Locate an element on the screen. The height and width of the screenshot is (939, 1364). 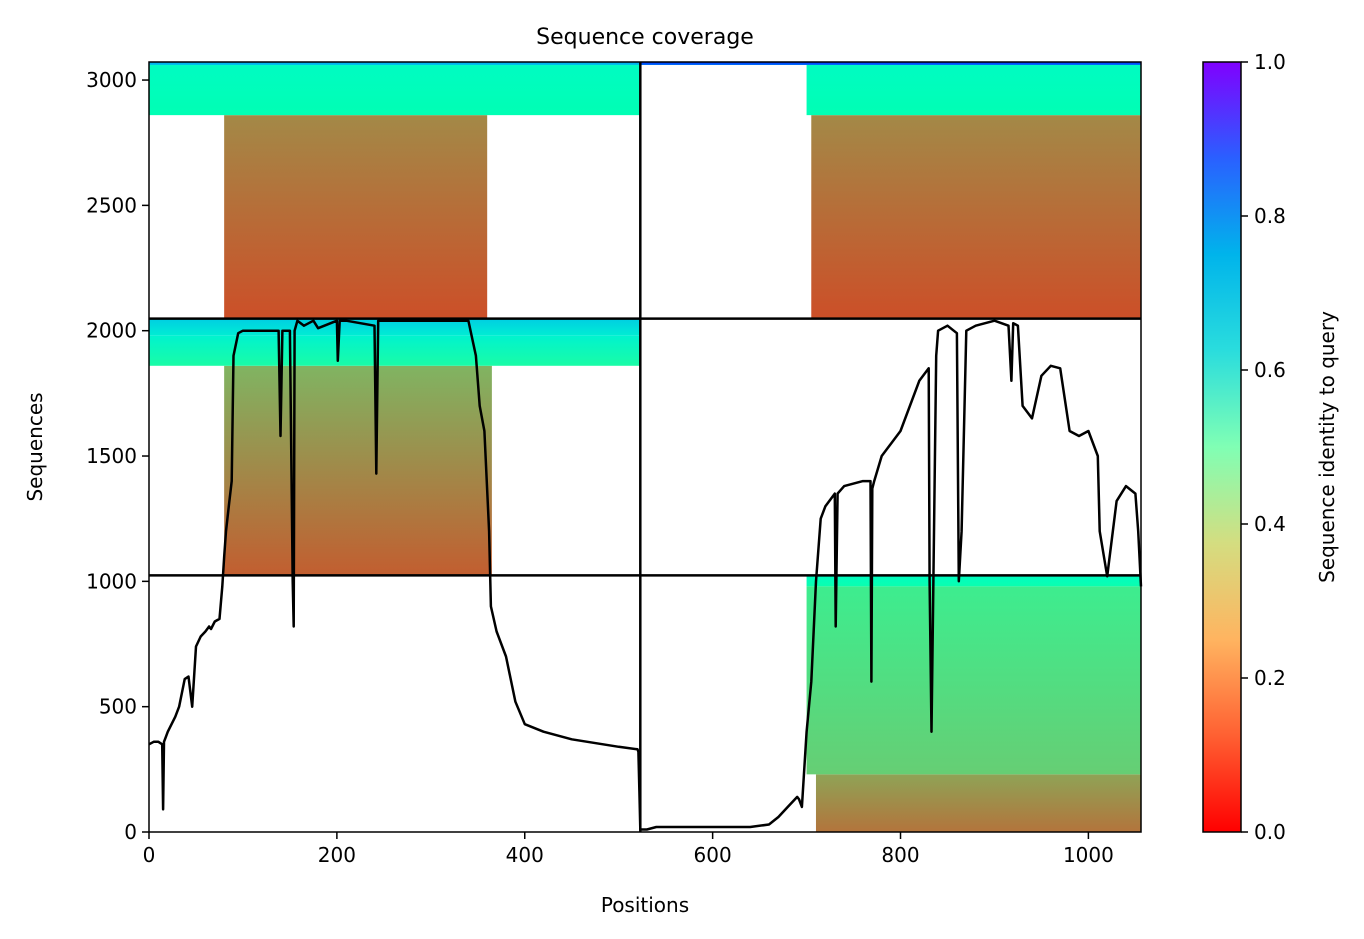
colorbar-tick-label: 1.0 is located at coordinates (1270, 62).